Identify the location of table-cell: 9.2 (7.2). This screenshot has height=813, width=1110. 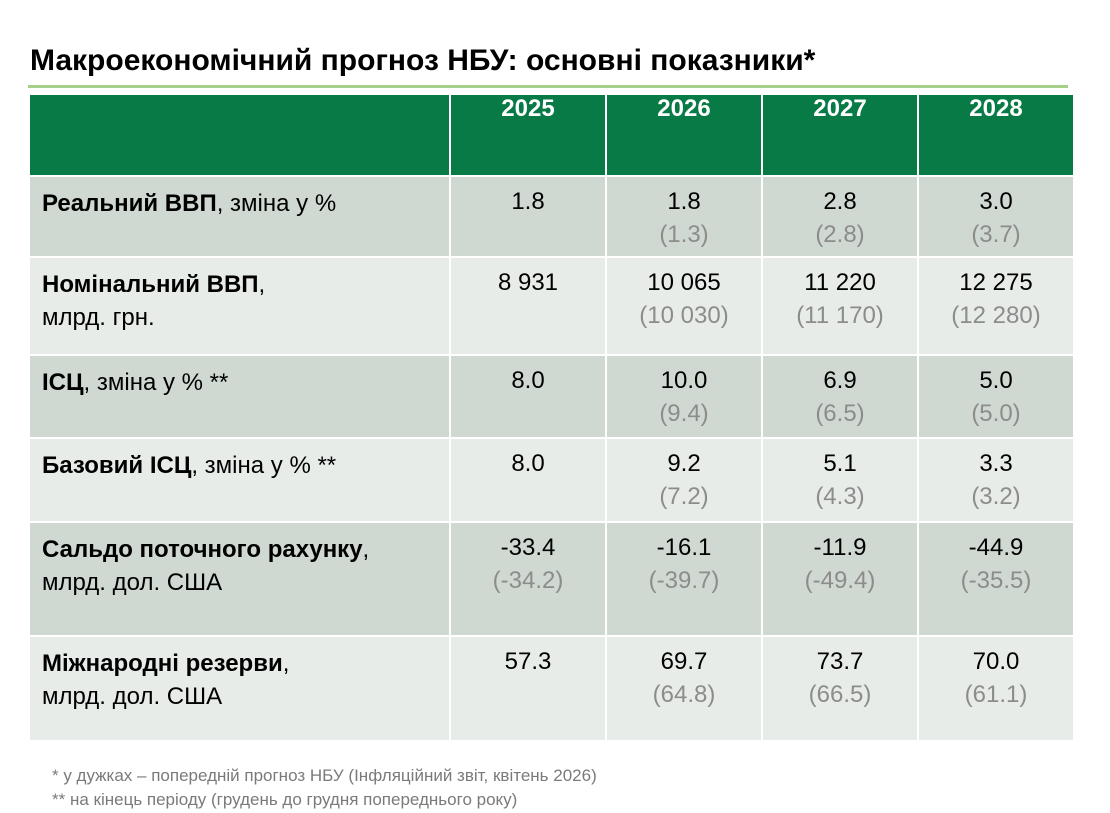
(684, 480).